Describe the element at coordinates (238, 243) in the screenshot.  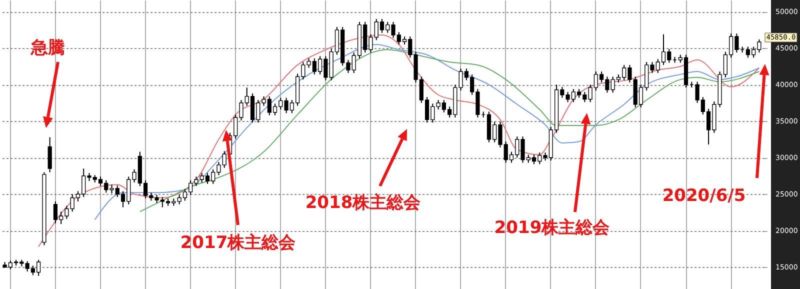
I see `annotation: 2017株主総会` at that location.